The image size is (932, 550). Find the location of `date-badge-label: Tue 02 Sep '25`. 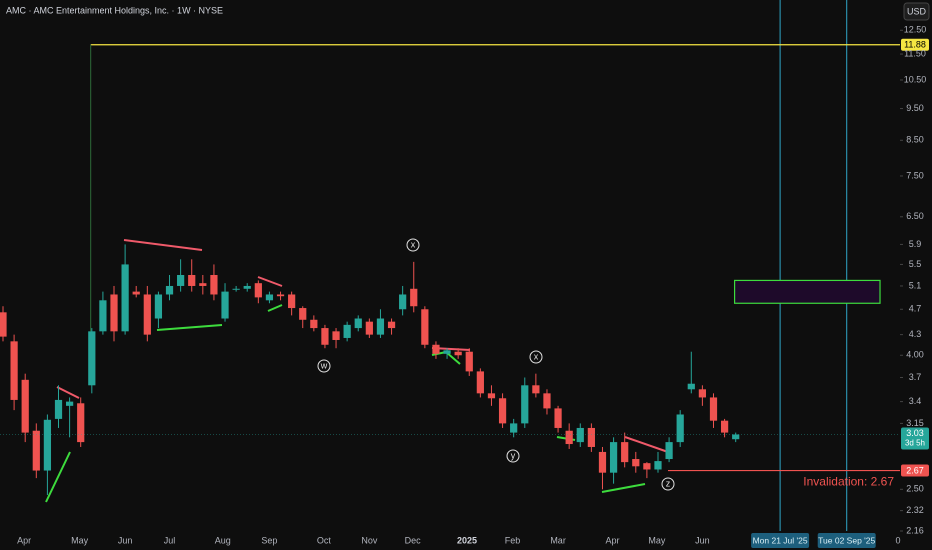

date-badge-label: Tue 02 Sep '25 is located at coordinates (846, 540).